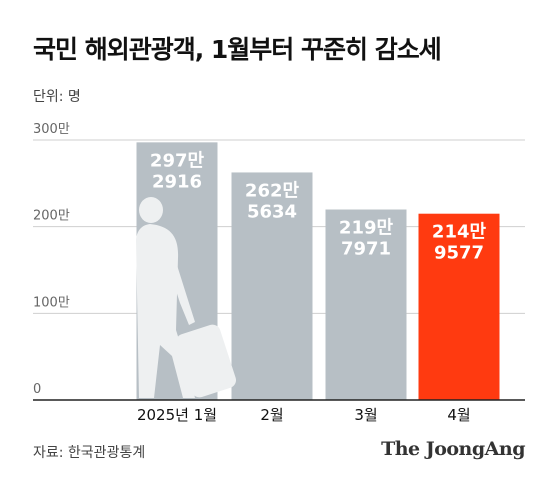 The width and height of the screenshot is (559, 487). I want to click on x-tick-label: 2025년 1월, so click(177, 415).